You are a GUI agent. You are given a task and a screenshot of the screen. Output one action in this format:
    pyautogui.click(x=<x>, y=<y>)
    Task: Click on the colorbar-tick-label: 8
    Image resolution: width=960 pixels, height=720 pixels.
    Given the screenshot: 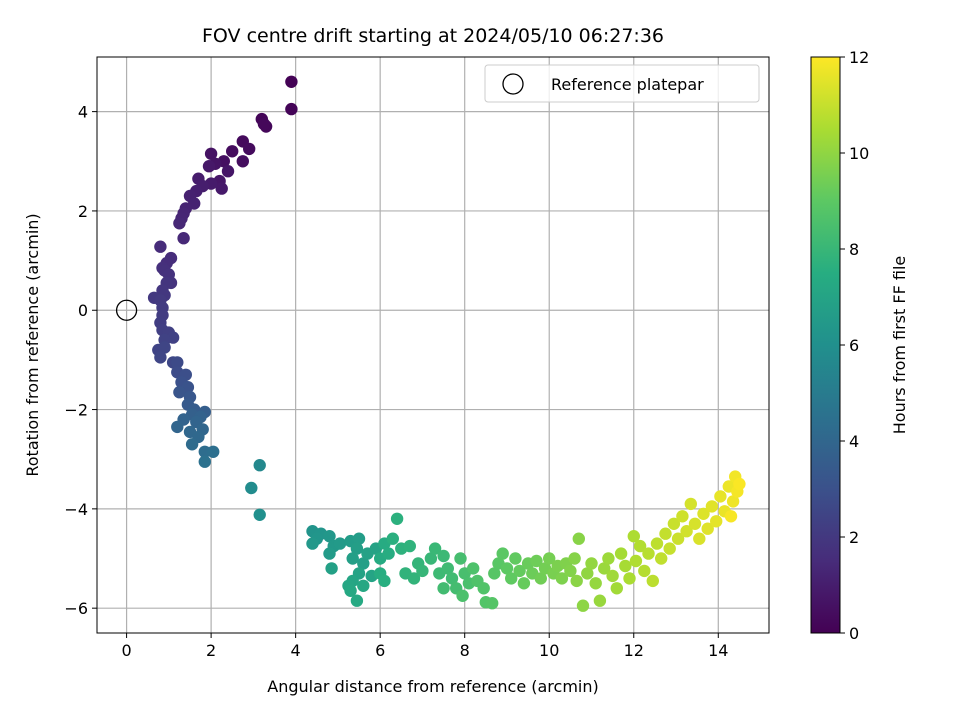 What is the action you would take?
    pyautogui.click(x=854, y=249)
    